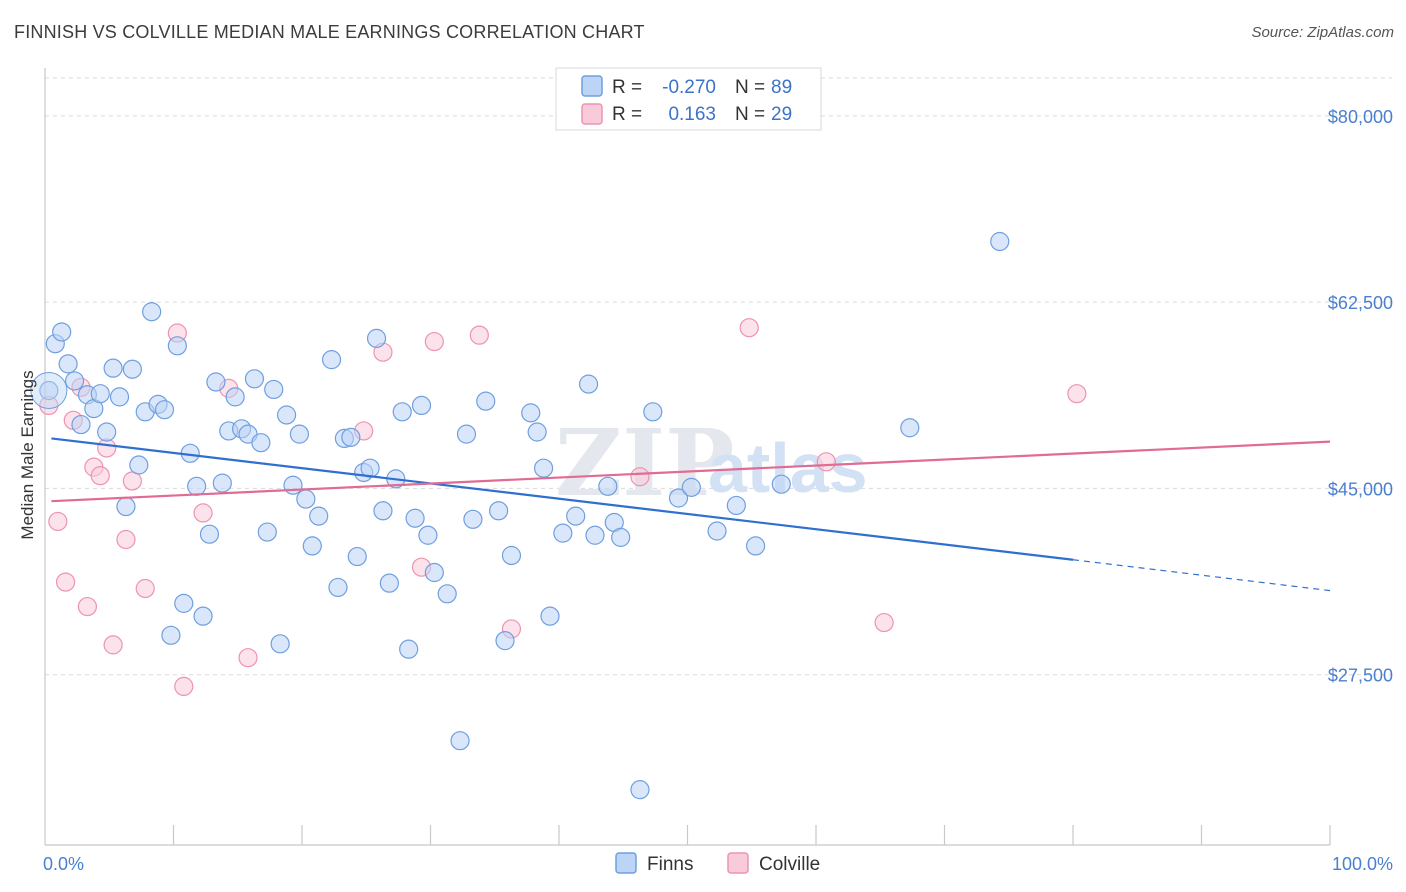  What do you see at coordinates (1360, 303) in the screenshot?
I see `y-tick-label-1: $62,500` at bounding box center [1360, 303].